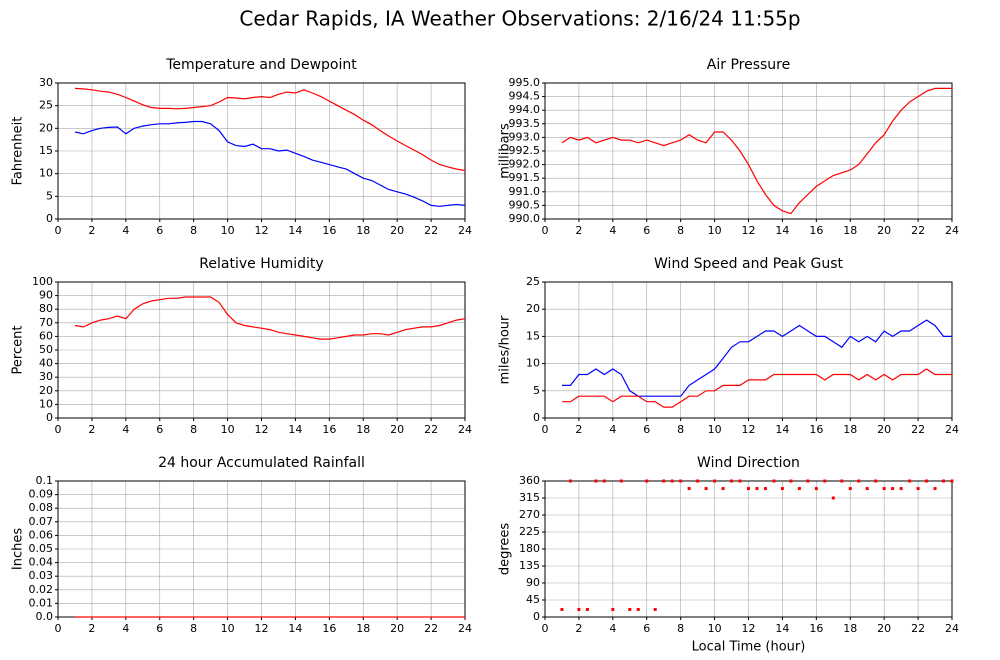 The height and width of the screenshot is (660, 1000). Describe the element at coordinates (46, 349) in the screenshot. I see `y-tick-label: 50` at that location.